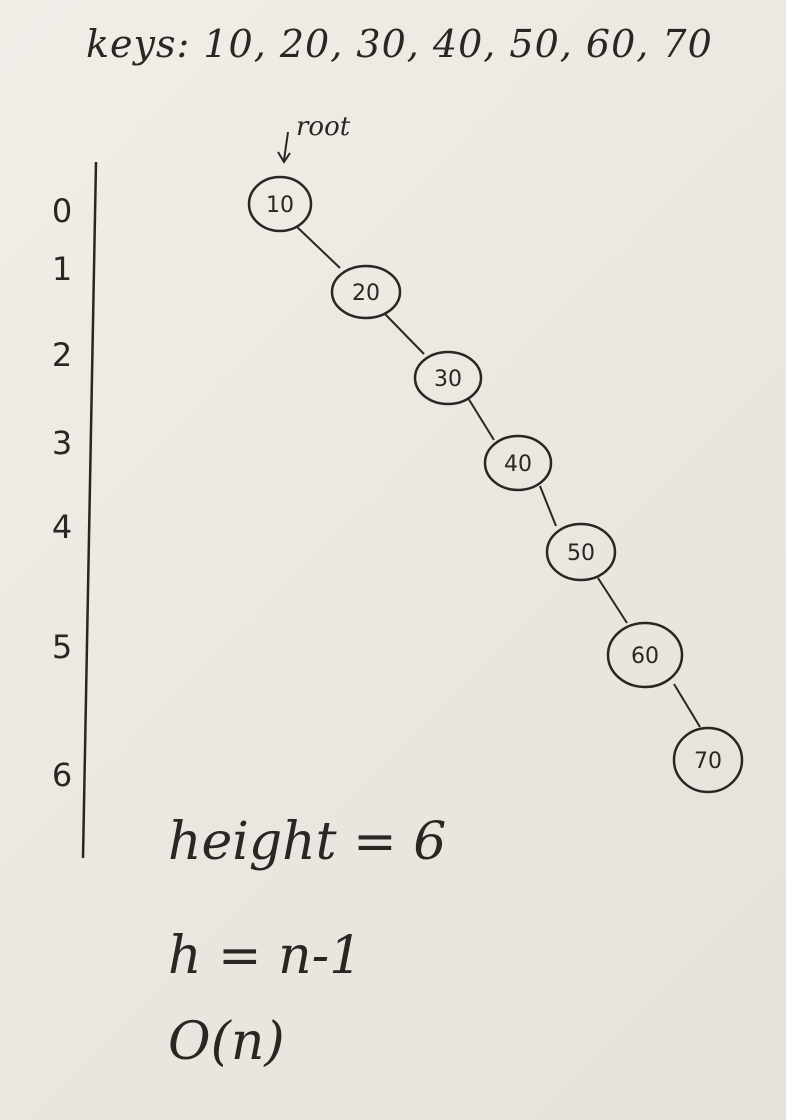 The width and height of the screenshot is (786, 1120). What do you see at coordinates (62, 355) in the screenshot?
I see `level-label-2: 2` at bounding box center [62, 355].